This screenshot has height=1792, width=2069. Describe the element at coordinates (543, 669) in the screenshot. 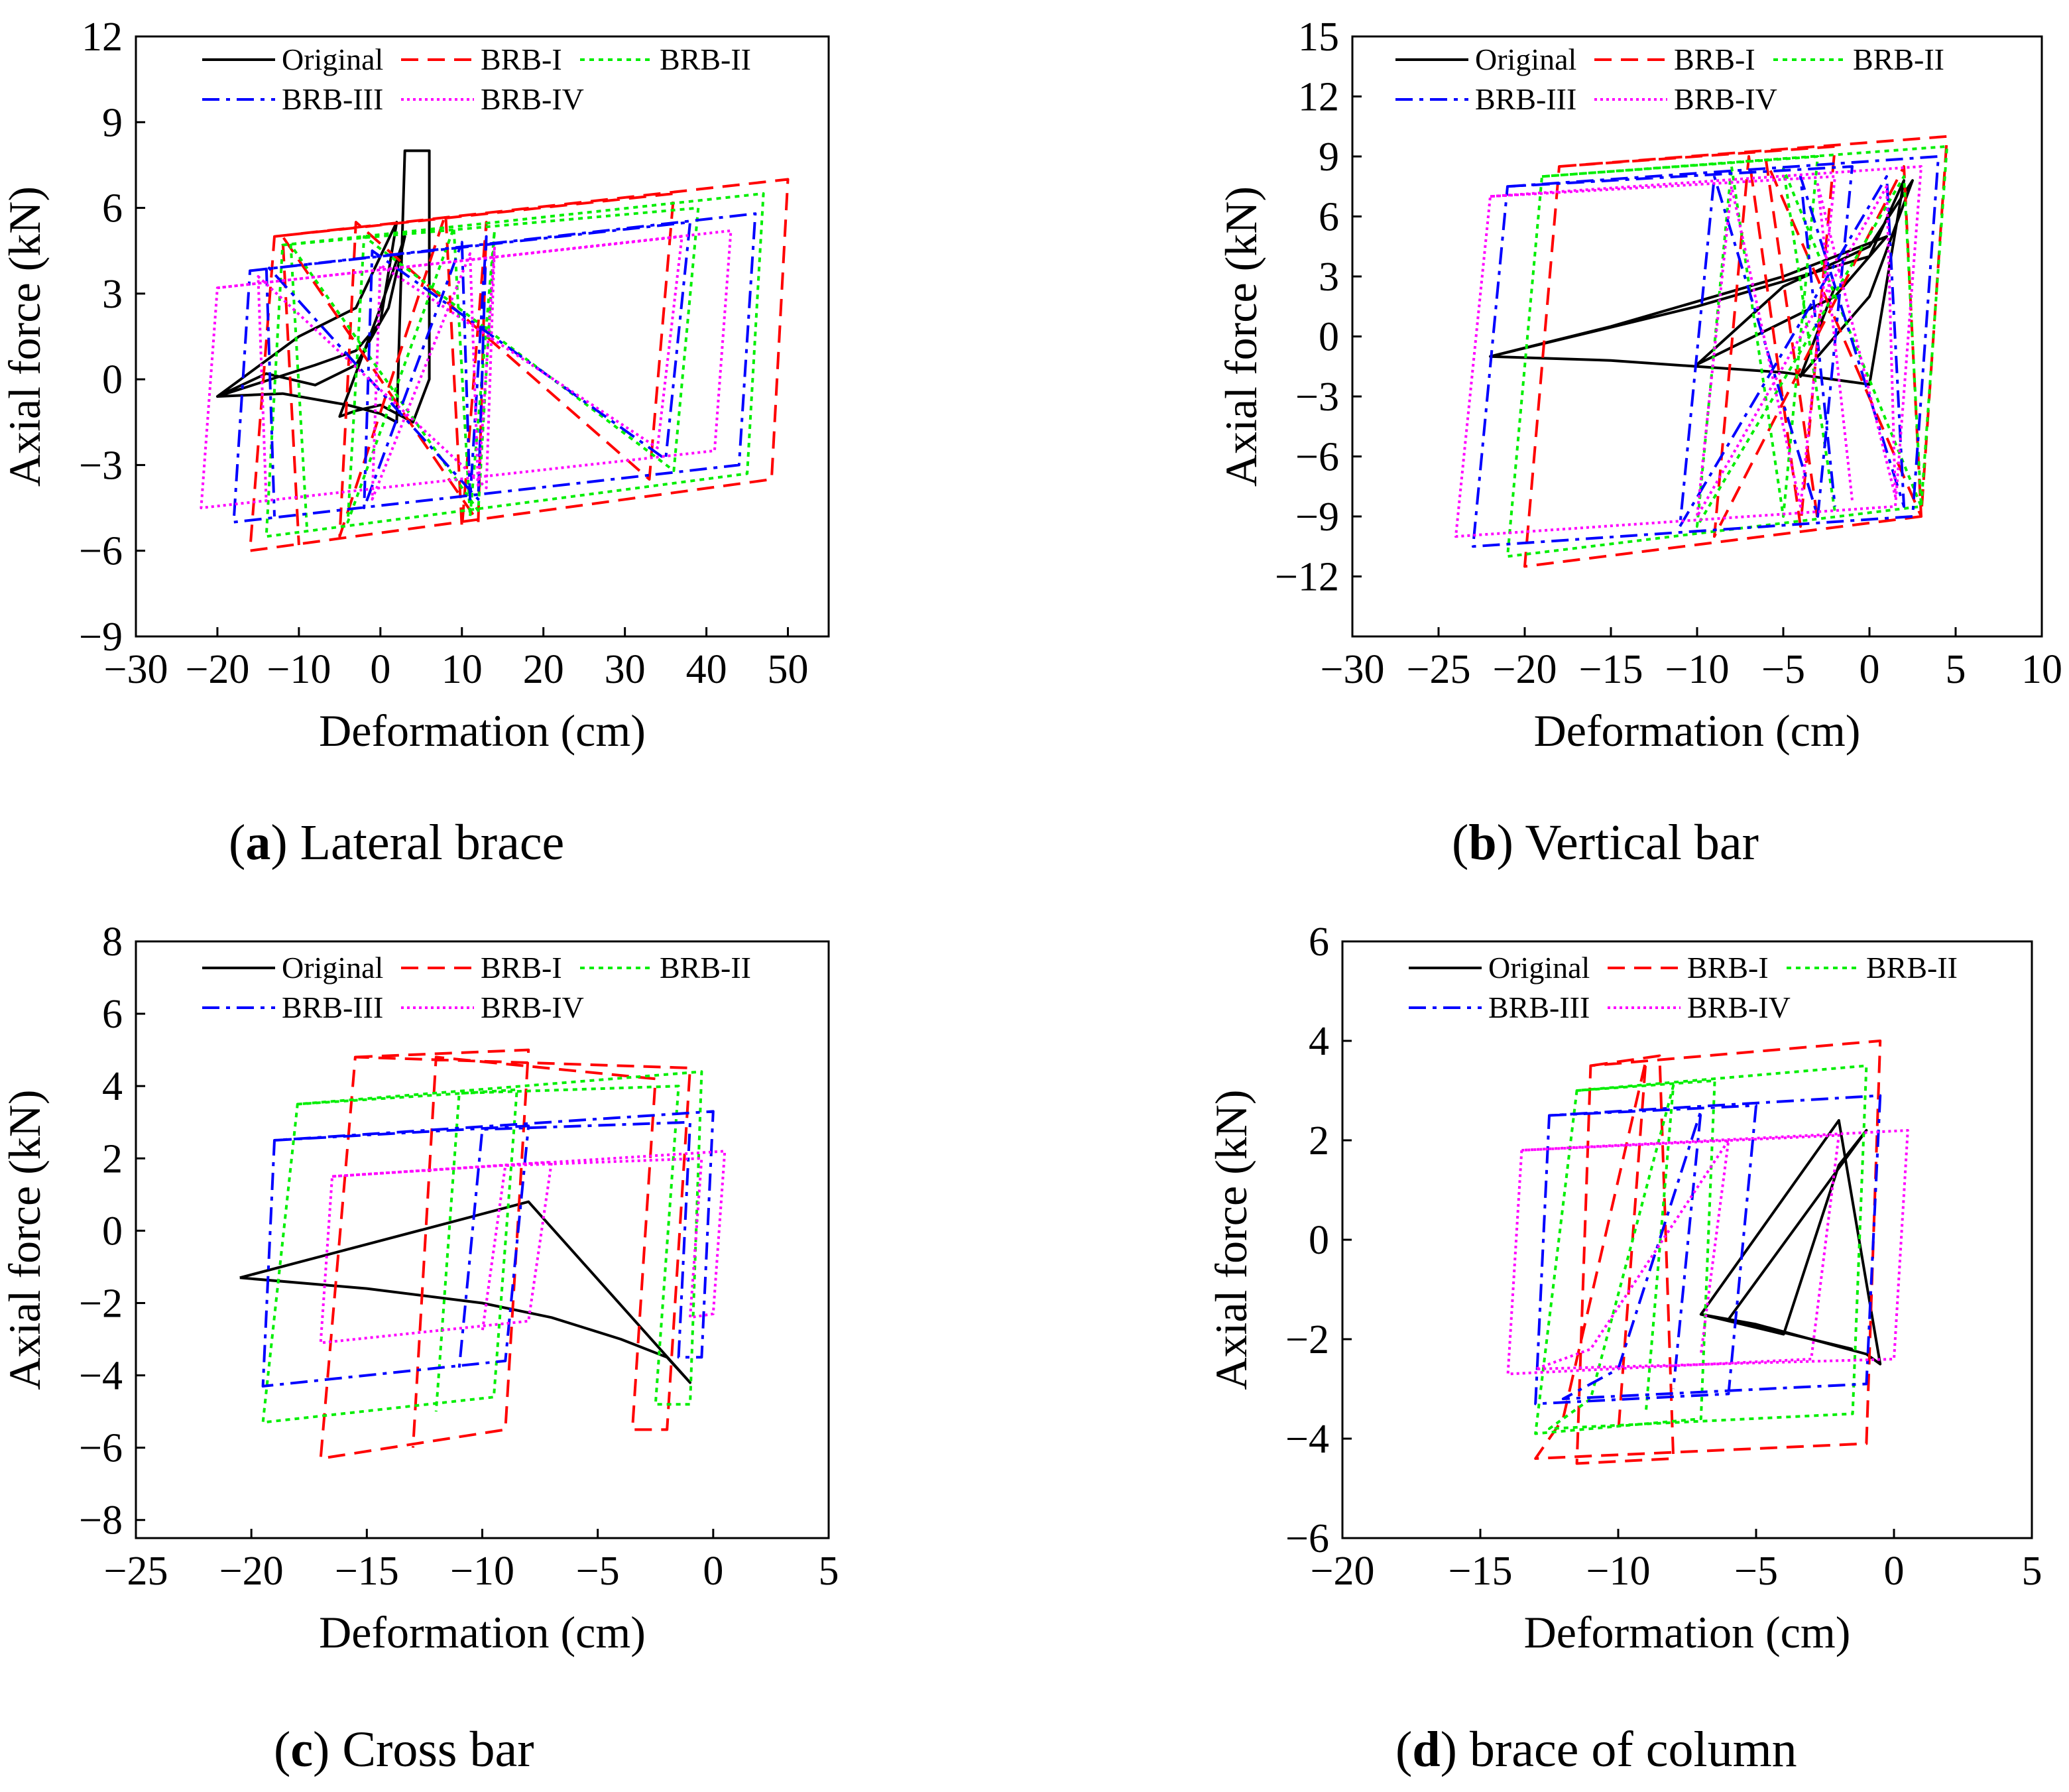

I see `x-tick-label: 20` at that location.